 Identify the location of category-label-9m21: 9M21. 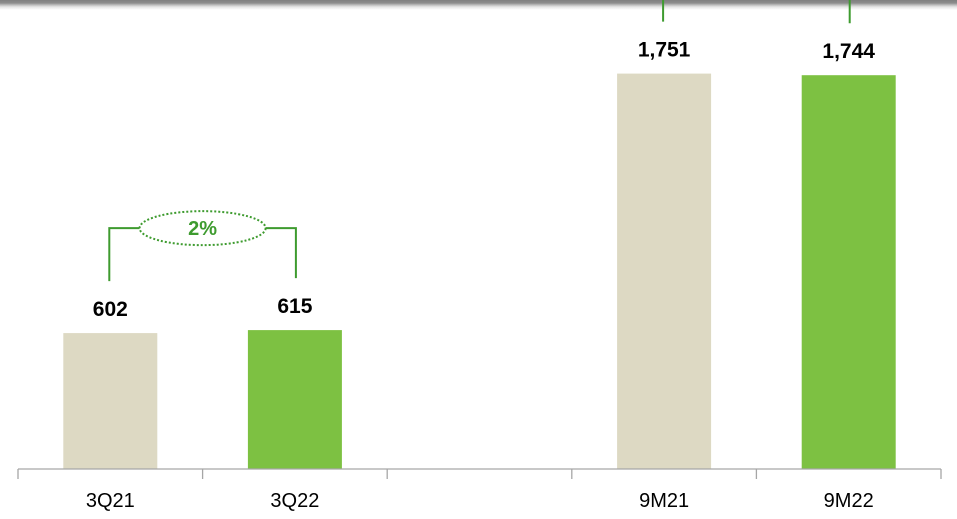
(664, 501).